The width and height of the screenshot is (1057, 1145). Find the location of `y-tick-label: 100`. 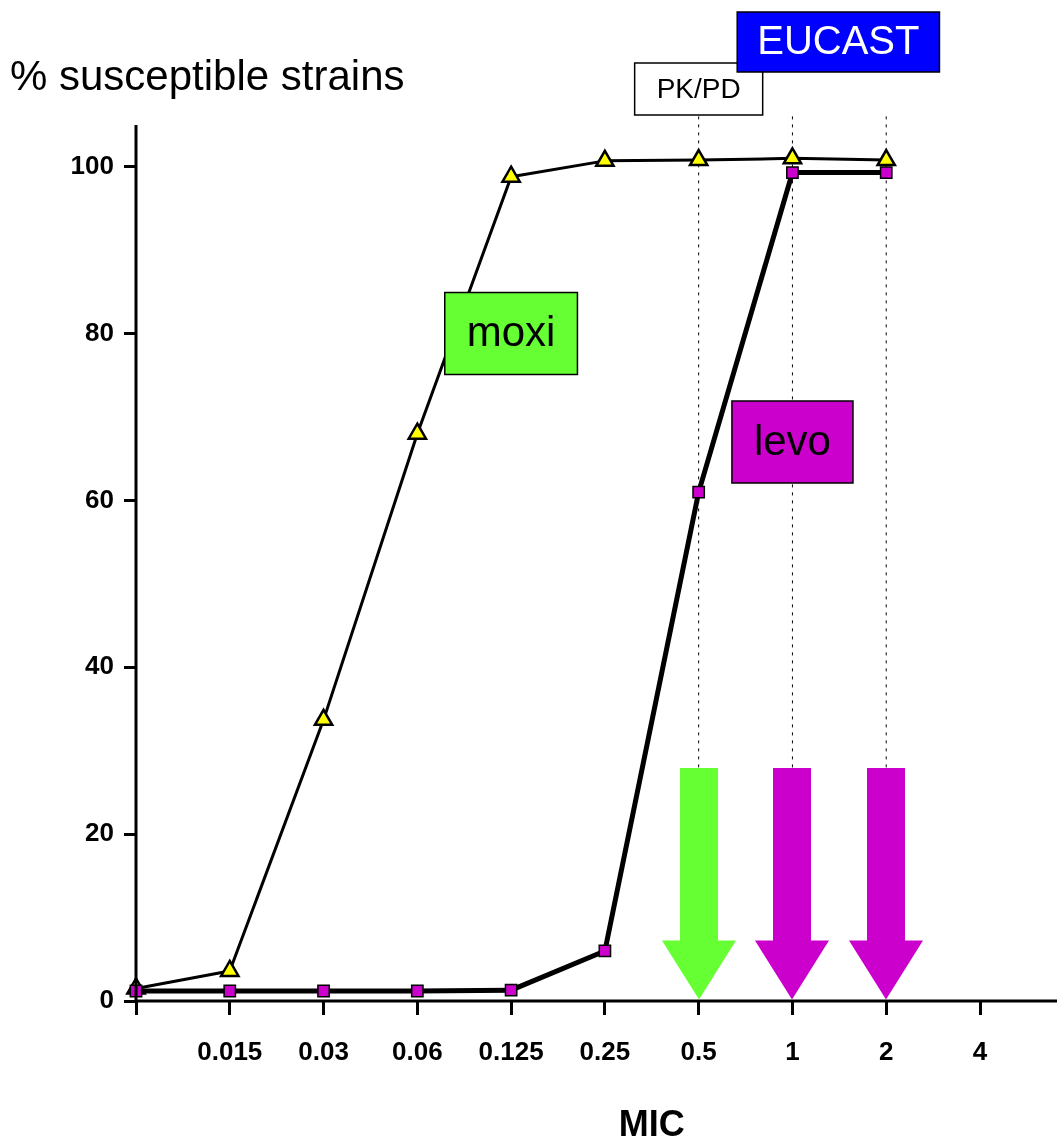

y-tick-label: 100 is located at coordinates (92, 164).